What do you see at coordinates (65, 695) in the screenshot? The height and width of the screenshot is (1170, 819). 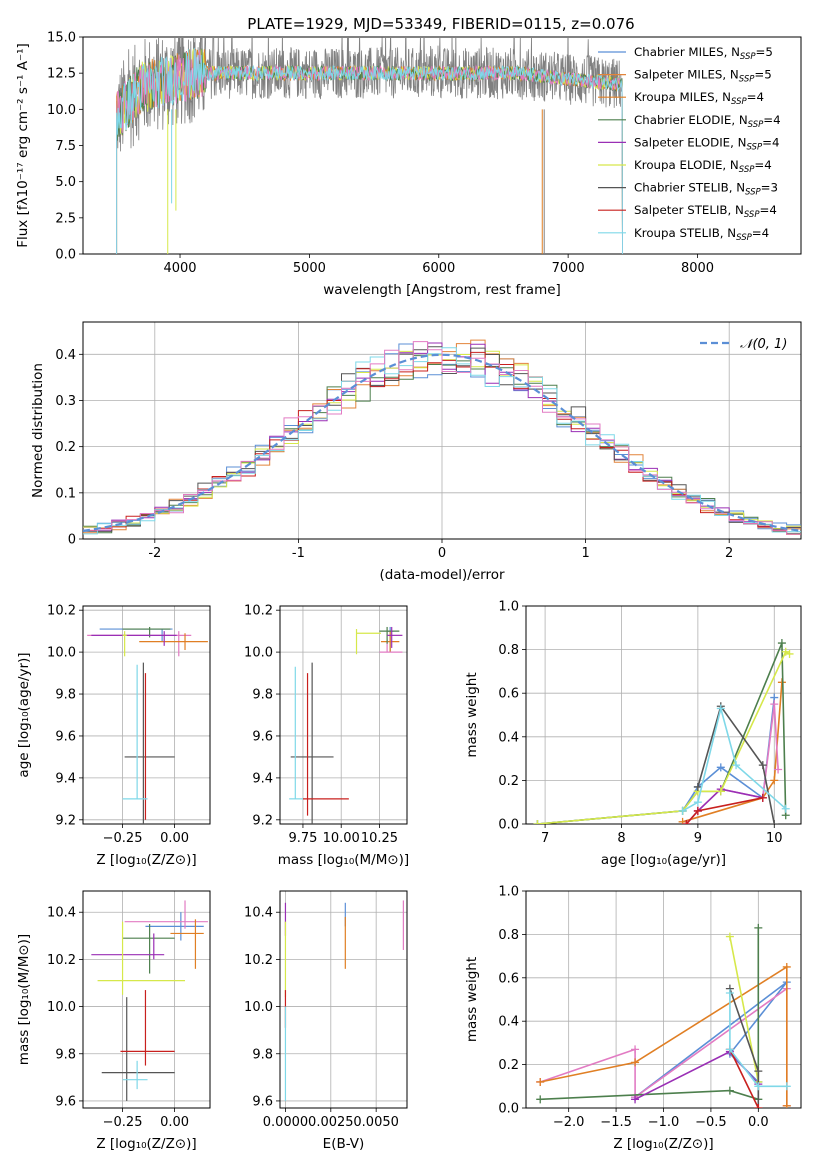 I see `y-tick-label: 9.8` at bounding box center [65, 695].